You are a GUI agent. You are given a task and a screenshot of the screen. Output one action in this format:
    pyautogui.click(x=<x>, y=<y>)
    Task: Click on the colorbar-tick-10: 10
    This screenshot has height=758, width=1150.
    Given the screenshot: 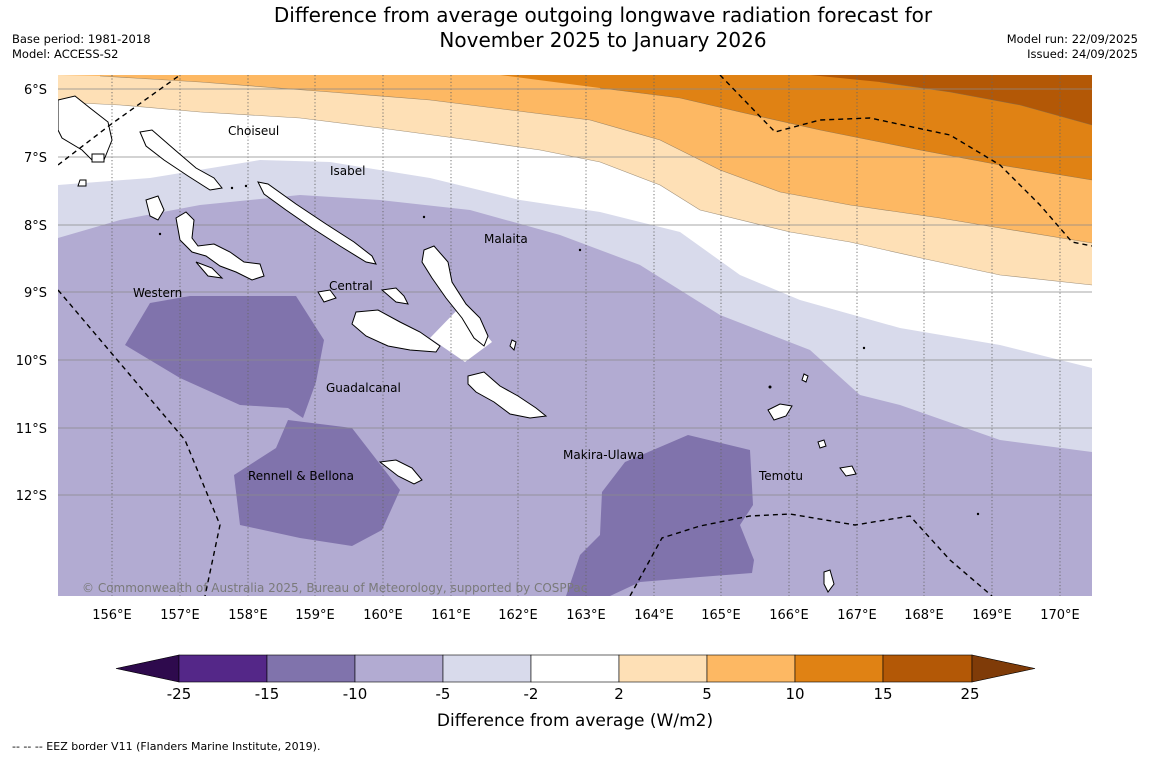 What is the action you would take?
    pyautogui.click(x=794, y=694)
    